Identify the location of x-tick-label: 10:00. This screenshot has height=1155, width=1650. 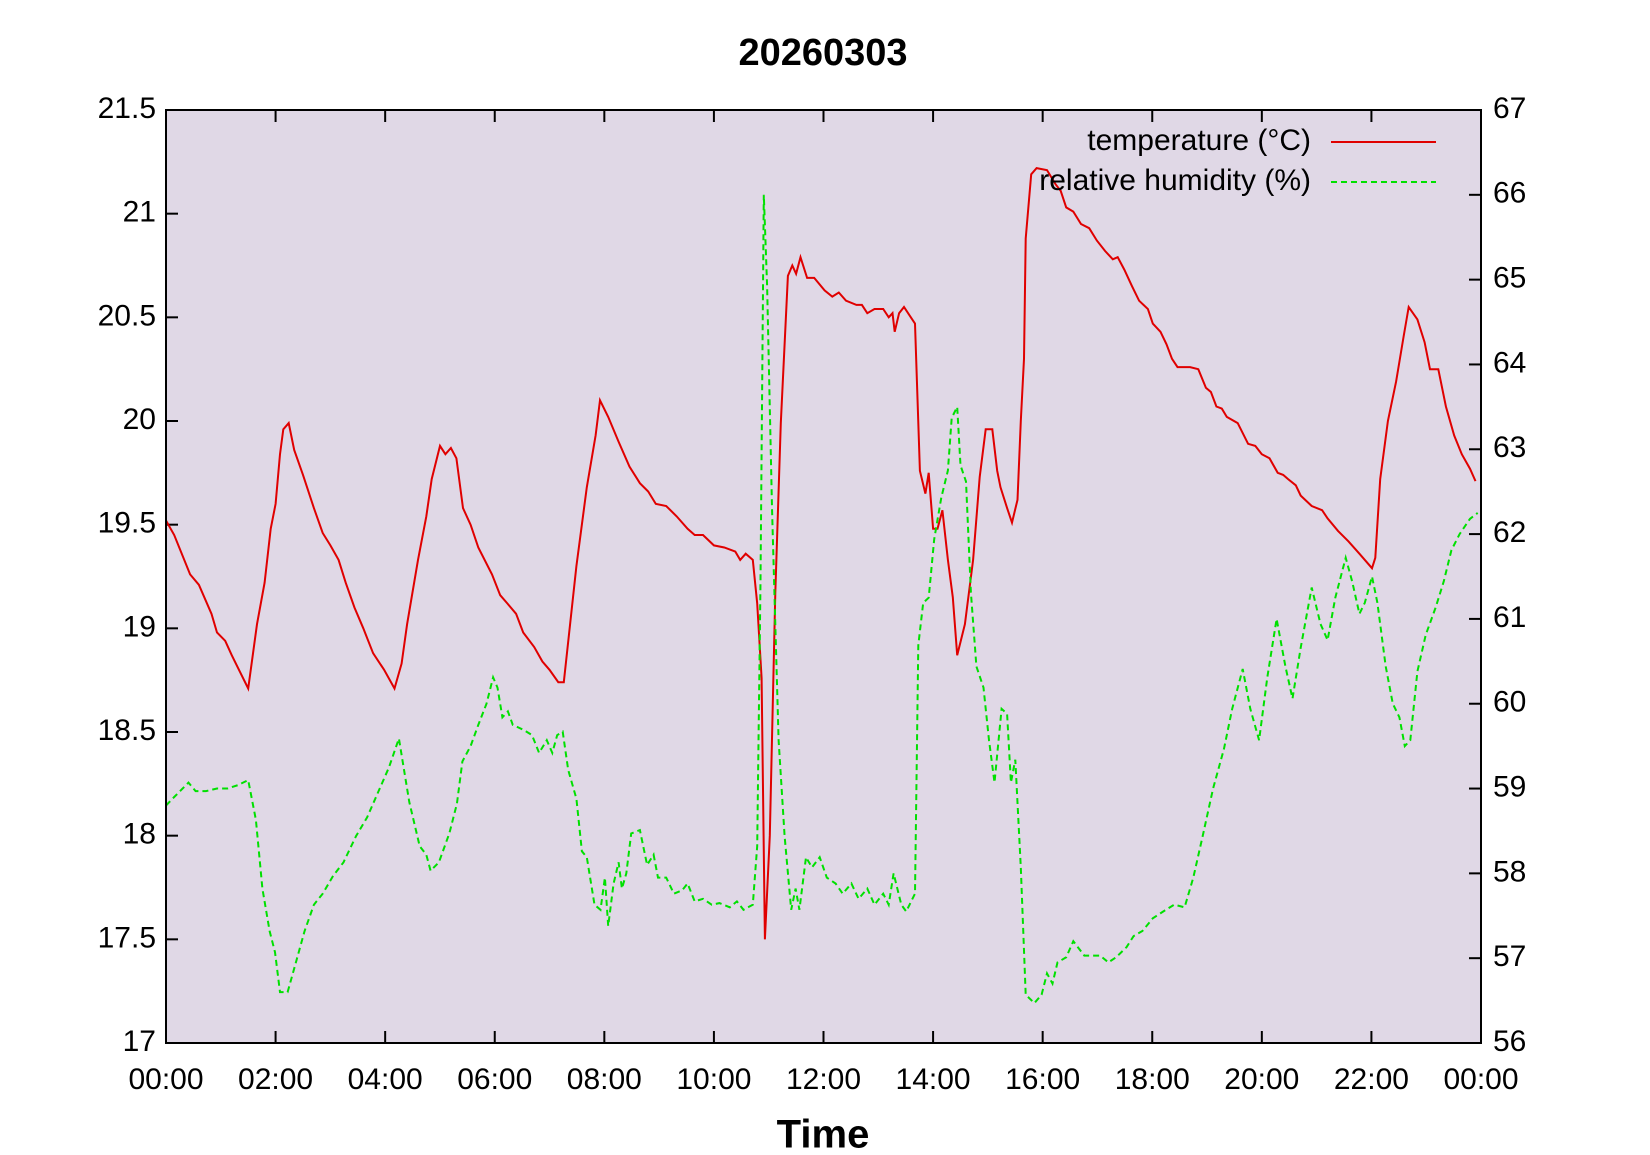
(713, 1079).